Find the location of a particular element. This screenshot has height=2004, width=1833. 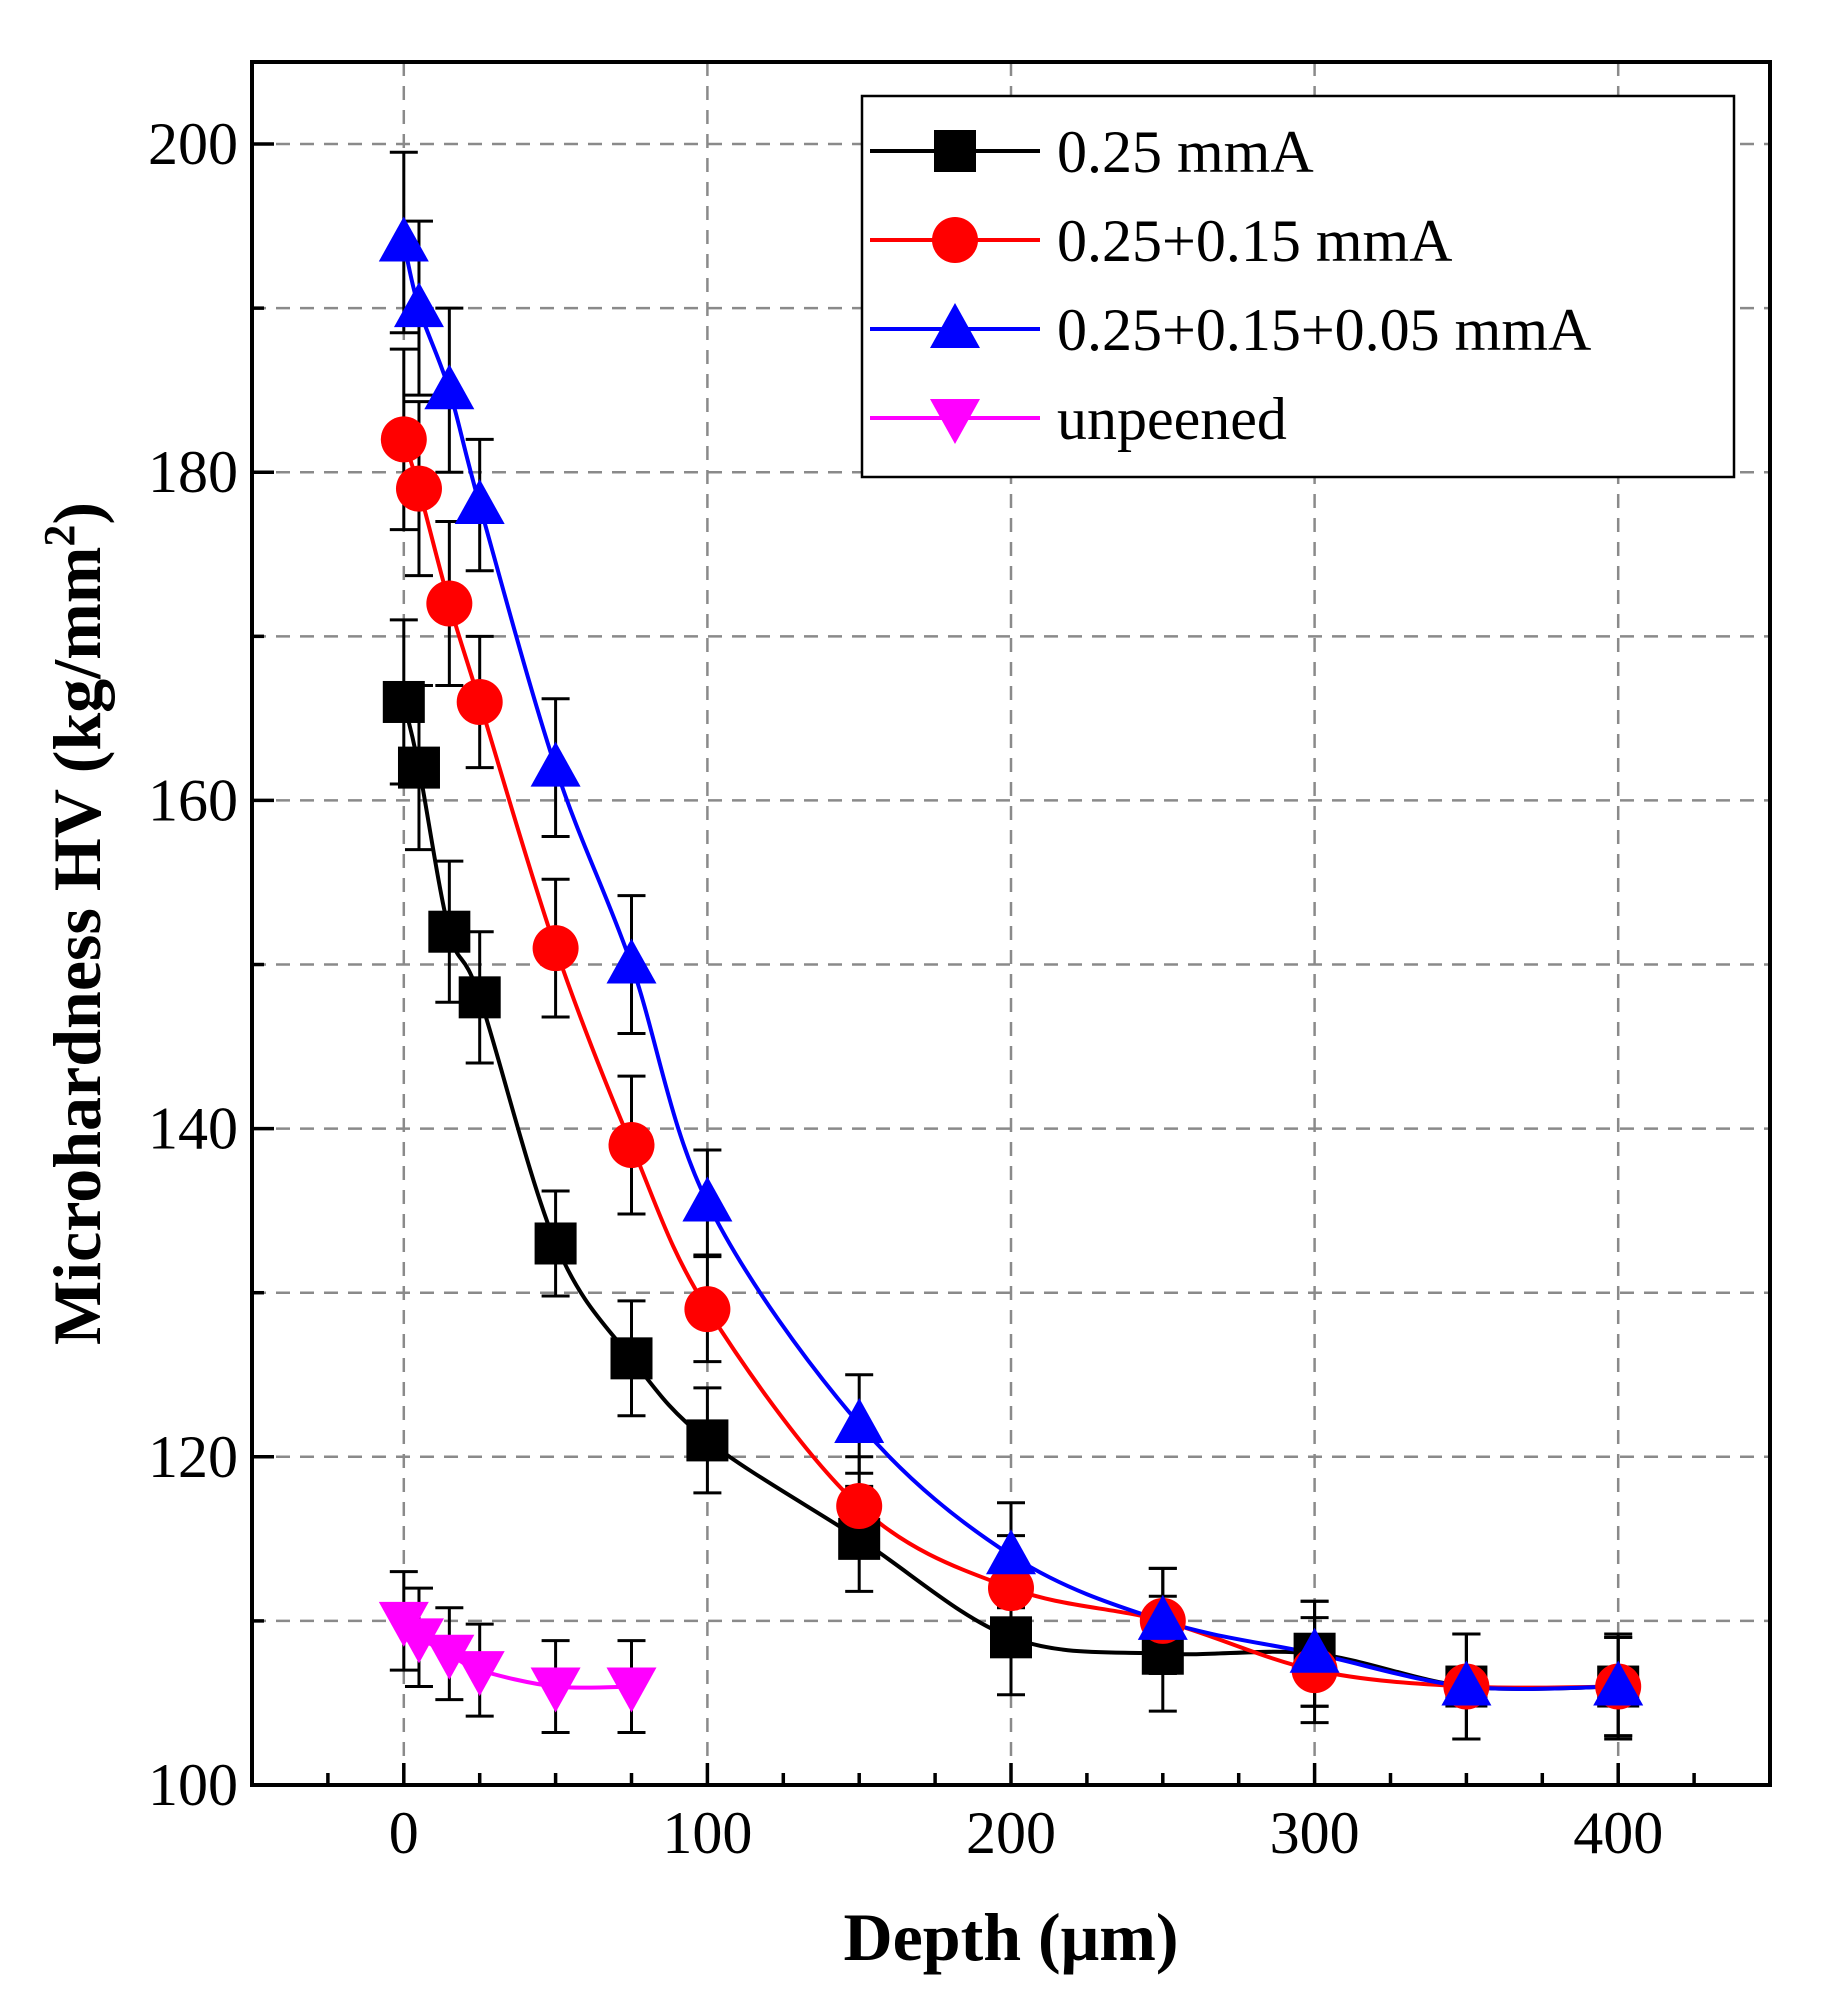

x-tick-label: 400 is located at coordinates (1618, 1833).